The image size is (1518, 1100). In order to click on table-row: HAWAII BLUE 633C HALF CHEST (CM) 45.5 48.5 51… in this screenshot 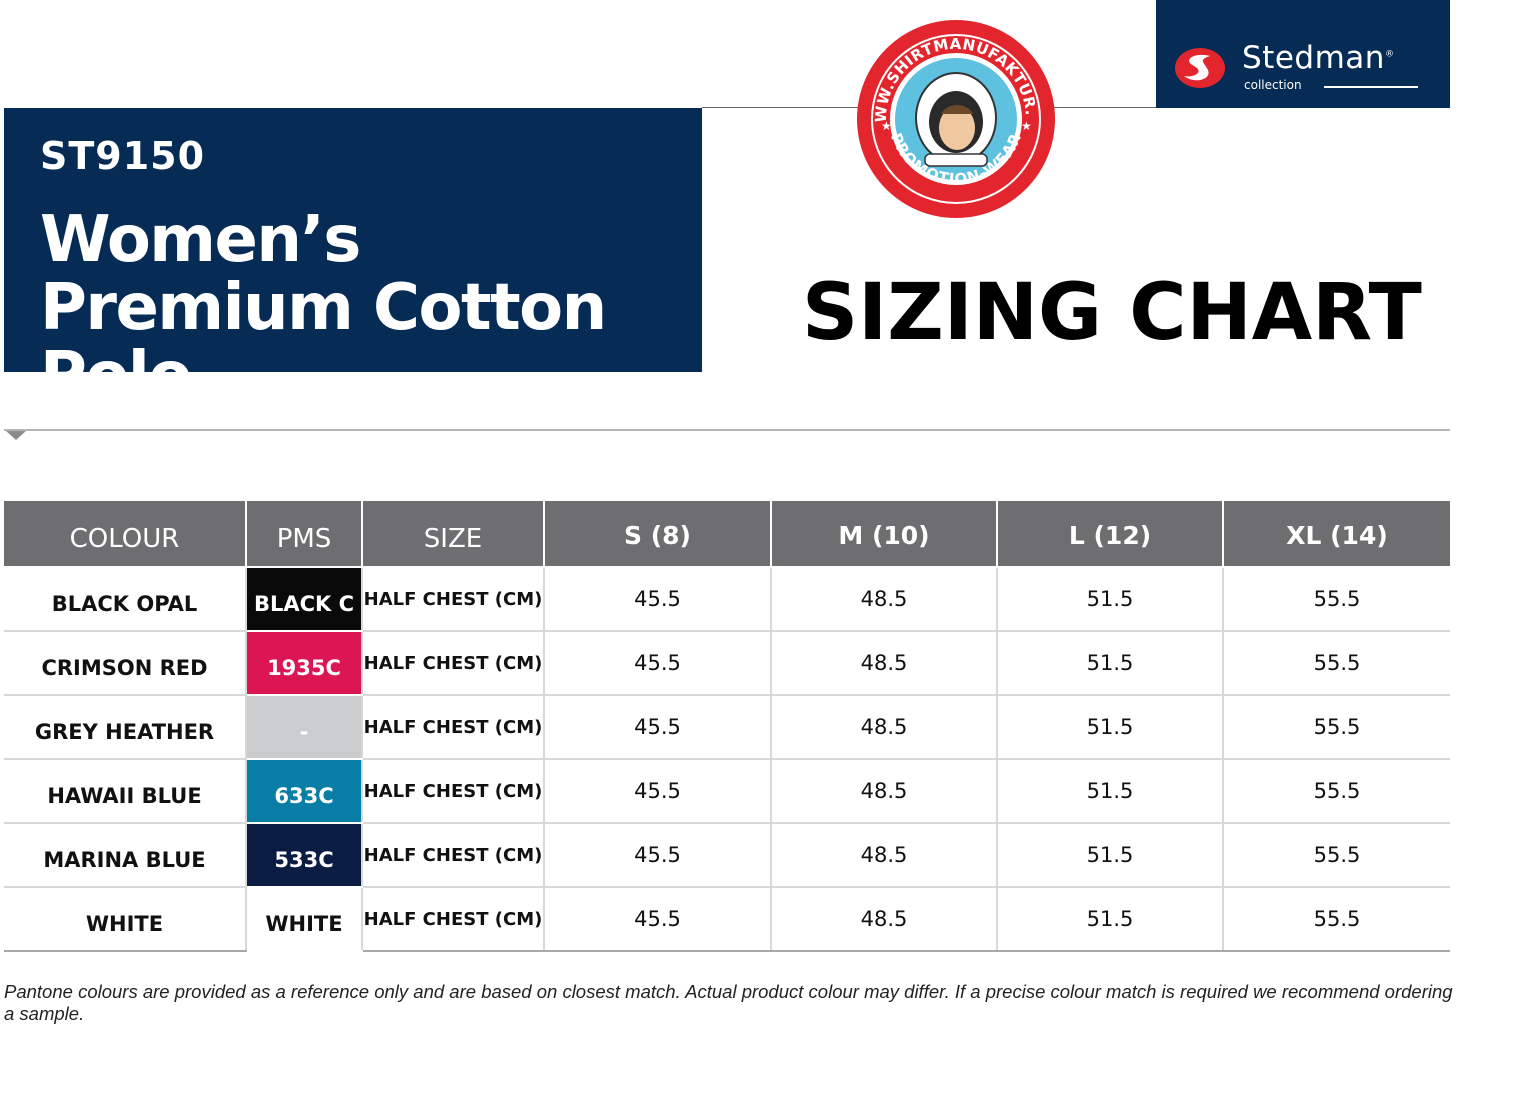, I will do `click(727, 791)`.